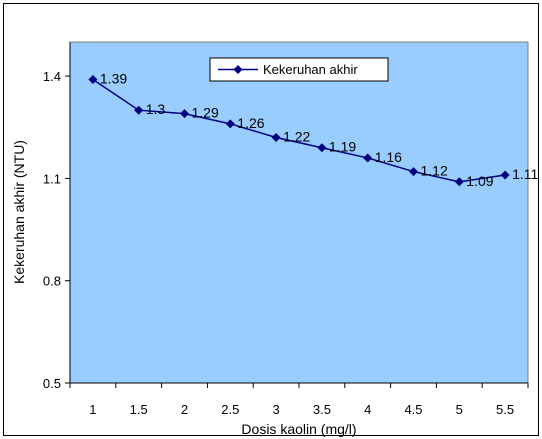 This screenshot has height=439, width=542. I want to click on legend: Kekeruhan akhir, so click(299, 69).